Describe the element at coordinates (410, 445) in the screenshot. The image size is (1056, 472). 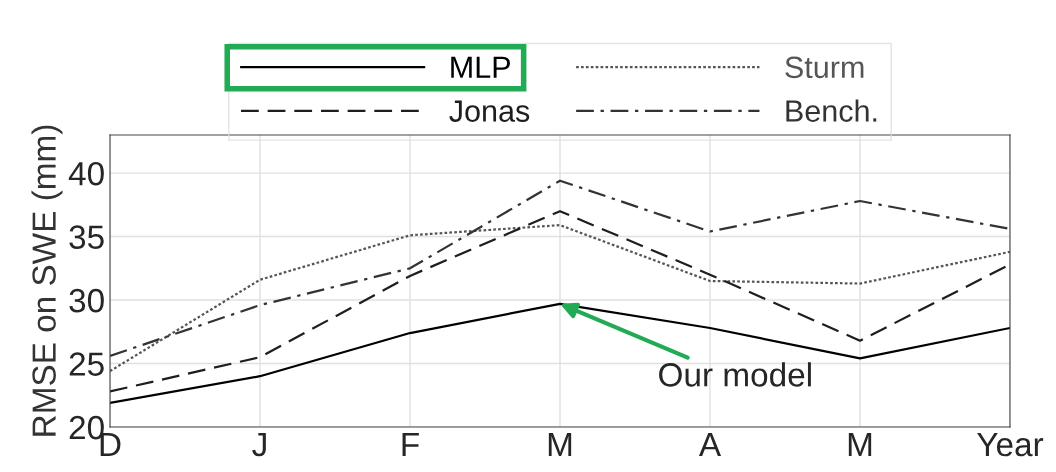
I see `x-tick-label: F` at that location.